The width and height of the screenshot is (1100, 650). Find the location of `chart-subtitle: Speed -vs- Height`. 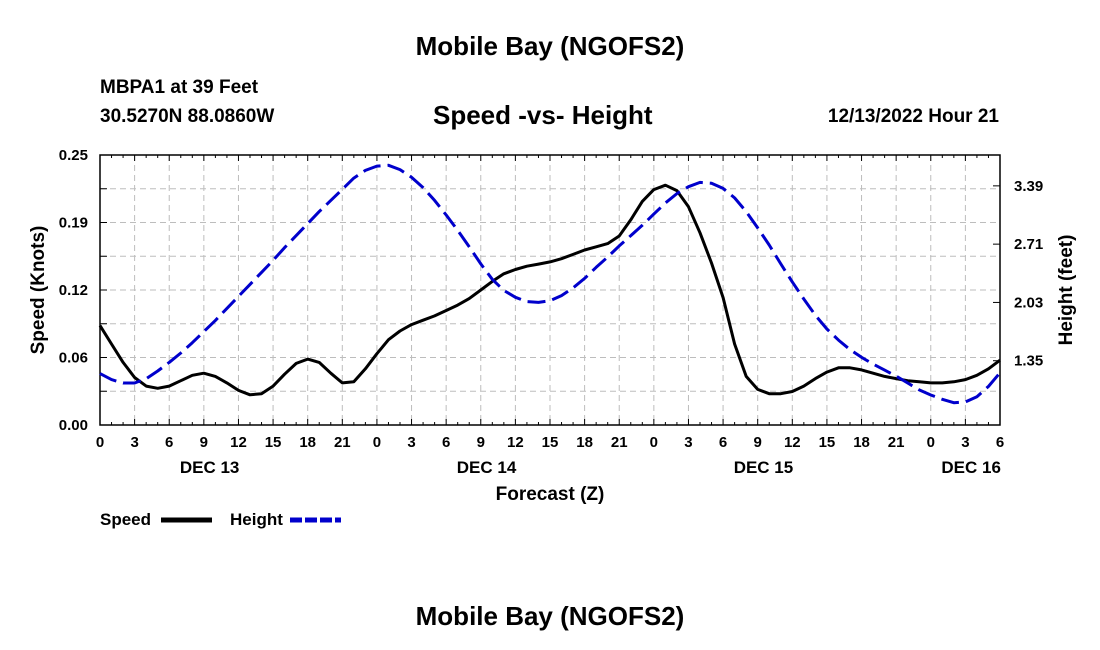

chart-subtitle: Speed -vs- Height is located at coordinates (543, 115).